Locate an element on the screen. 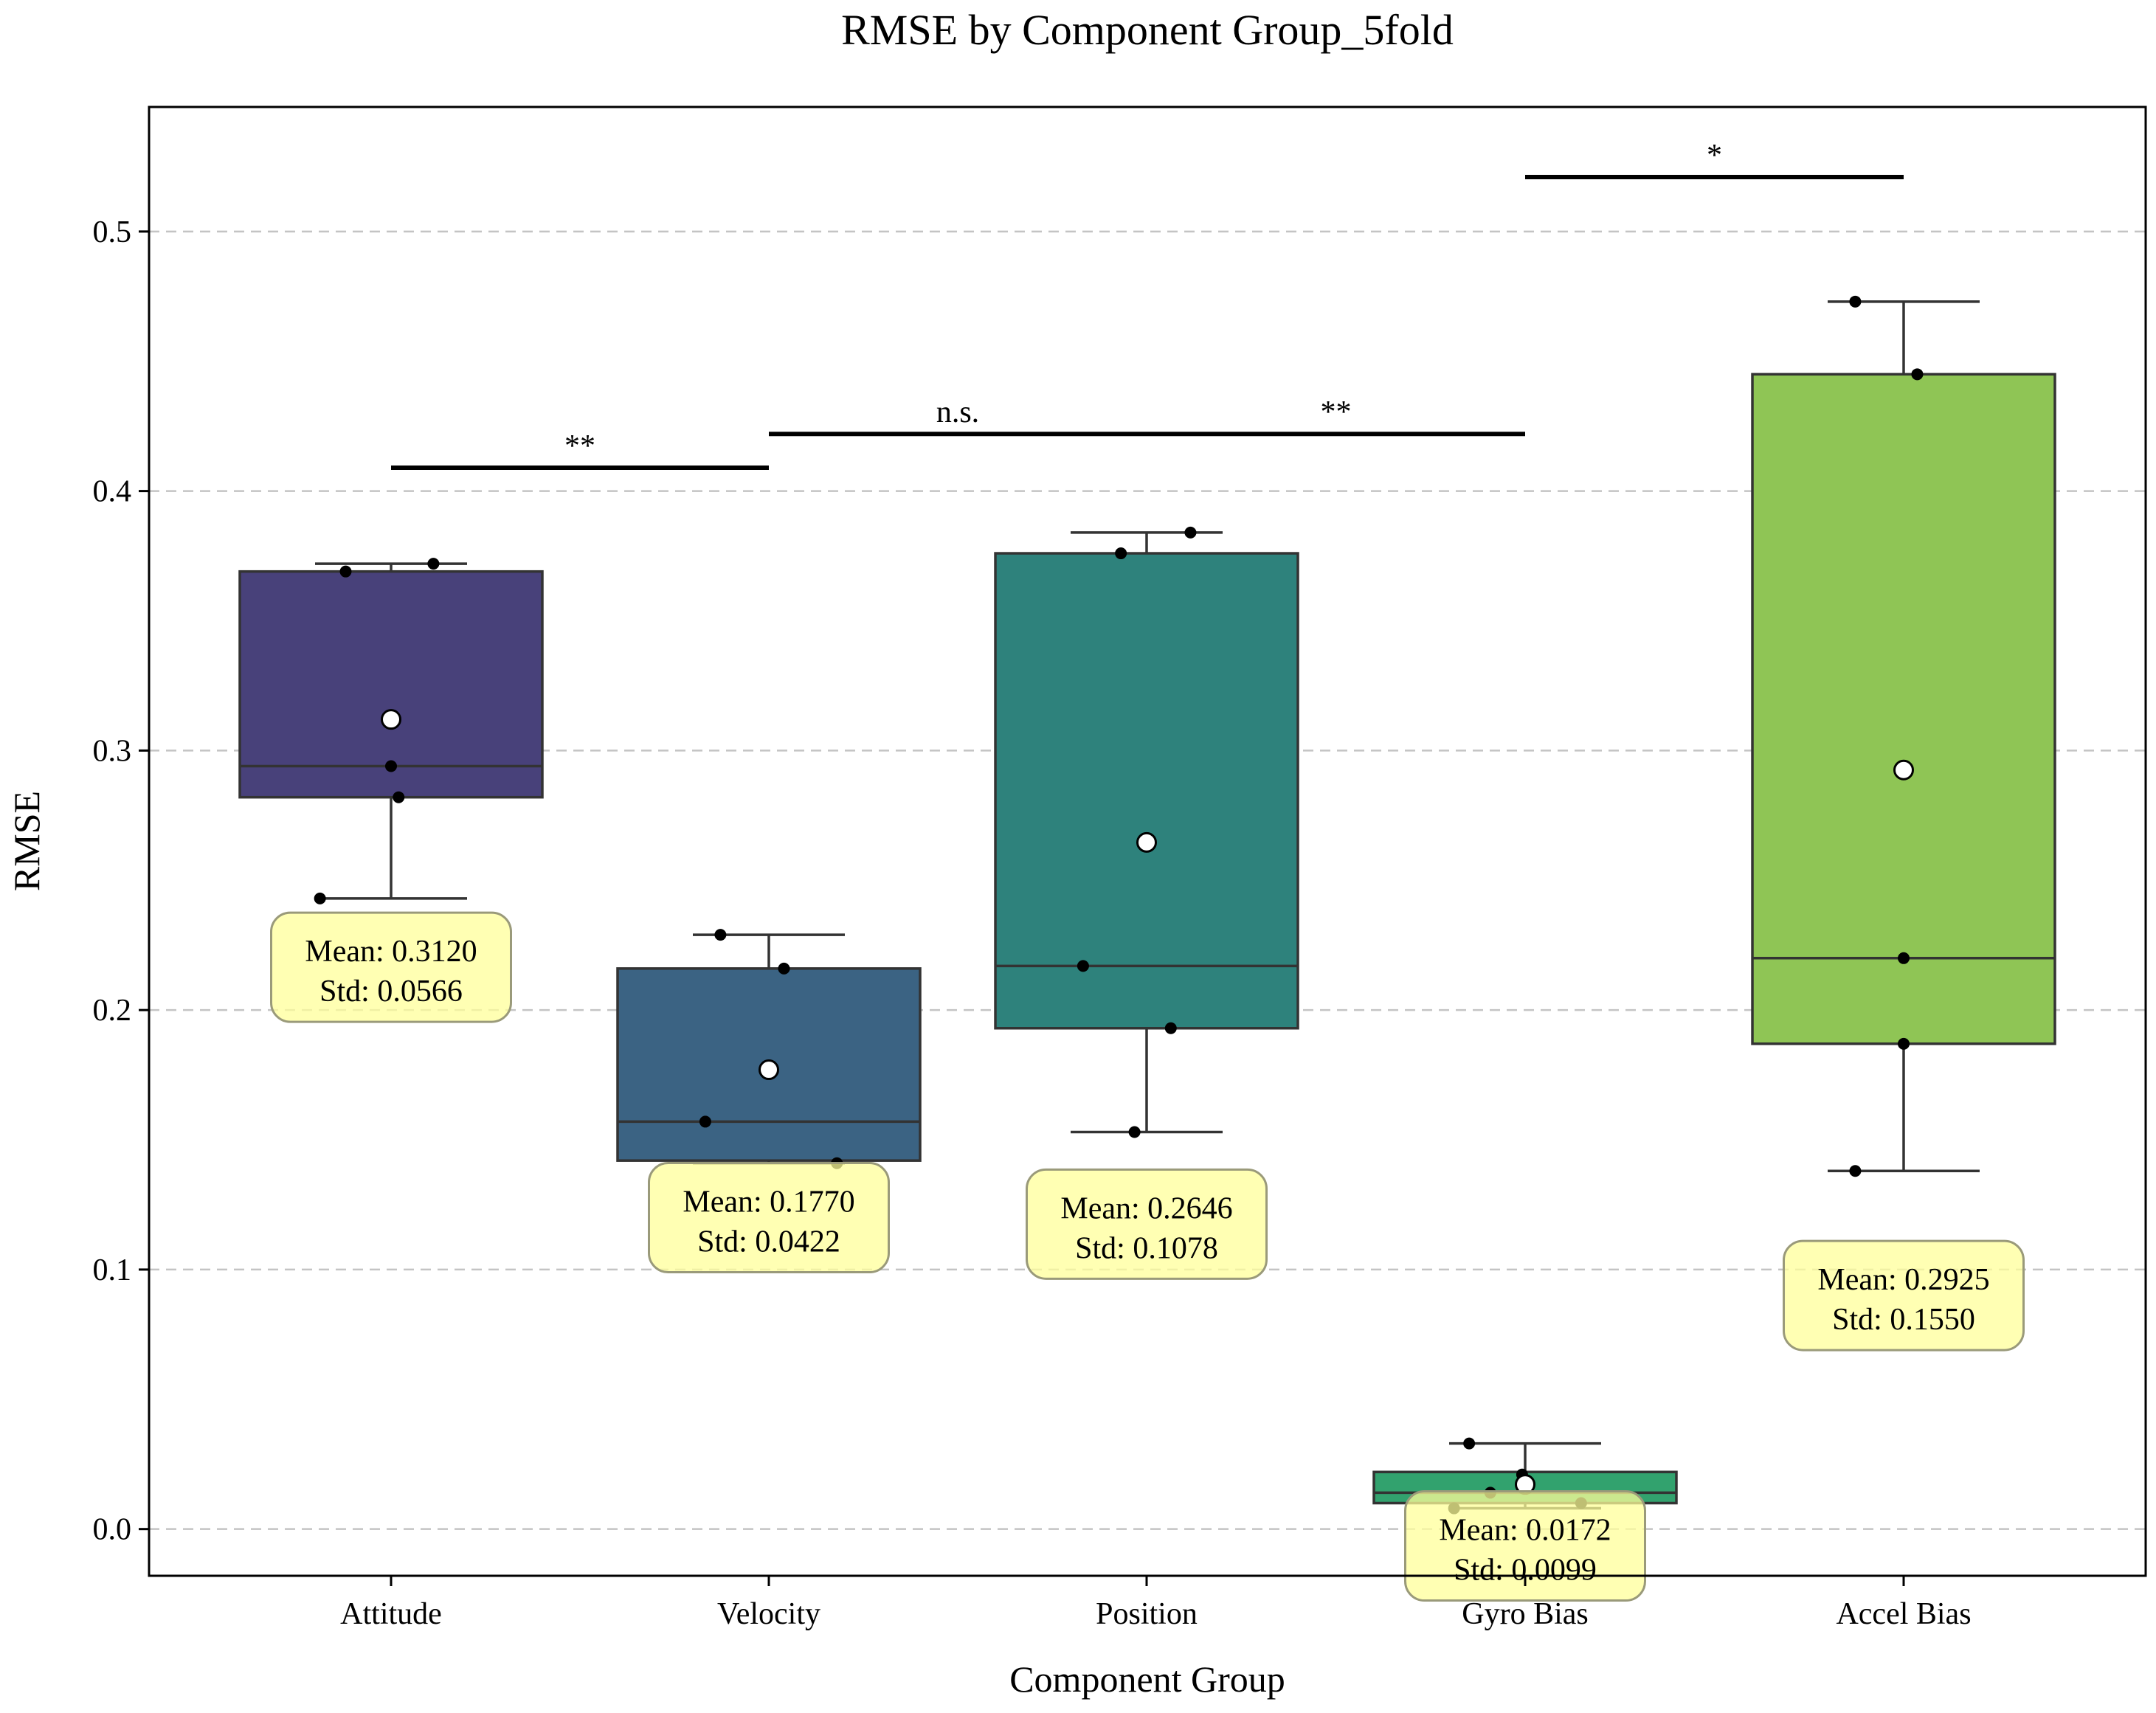 This screenshot has height=1713, width=2156. significance-label: n.s. is located at coordinates (957, 412).